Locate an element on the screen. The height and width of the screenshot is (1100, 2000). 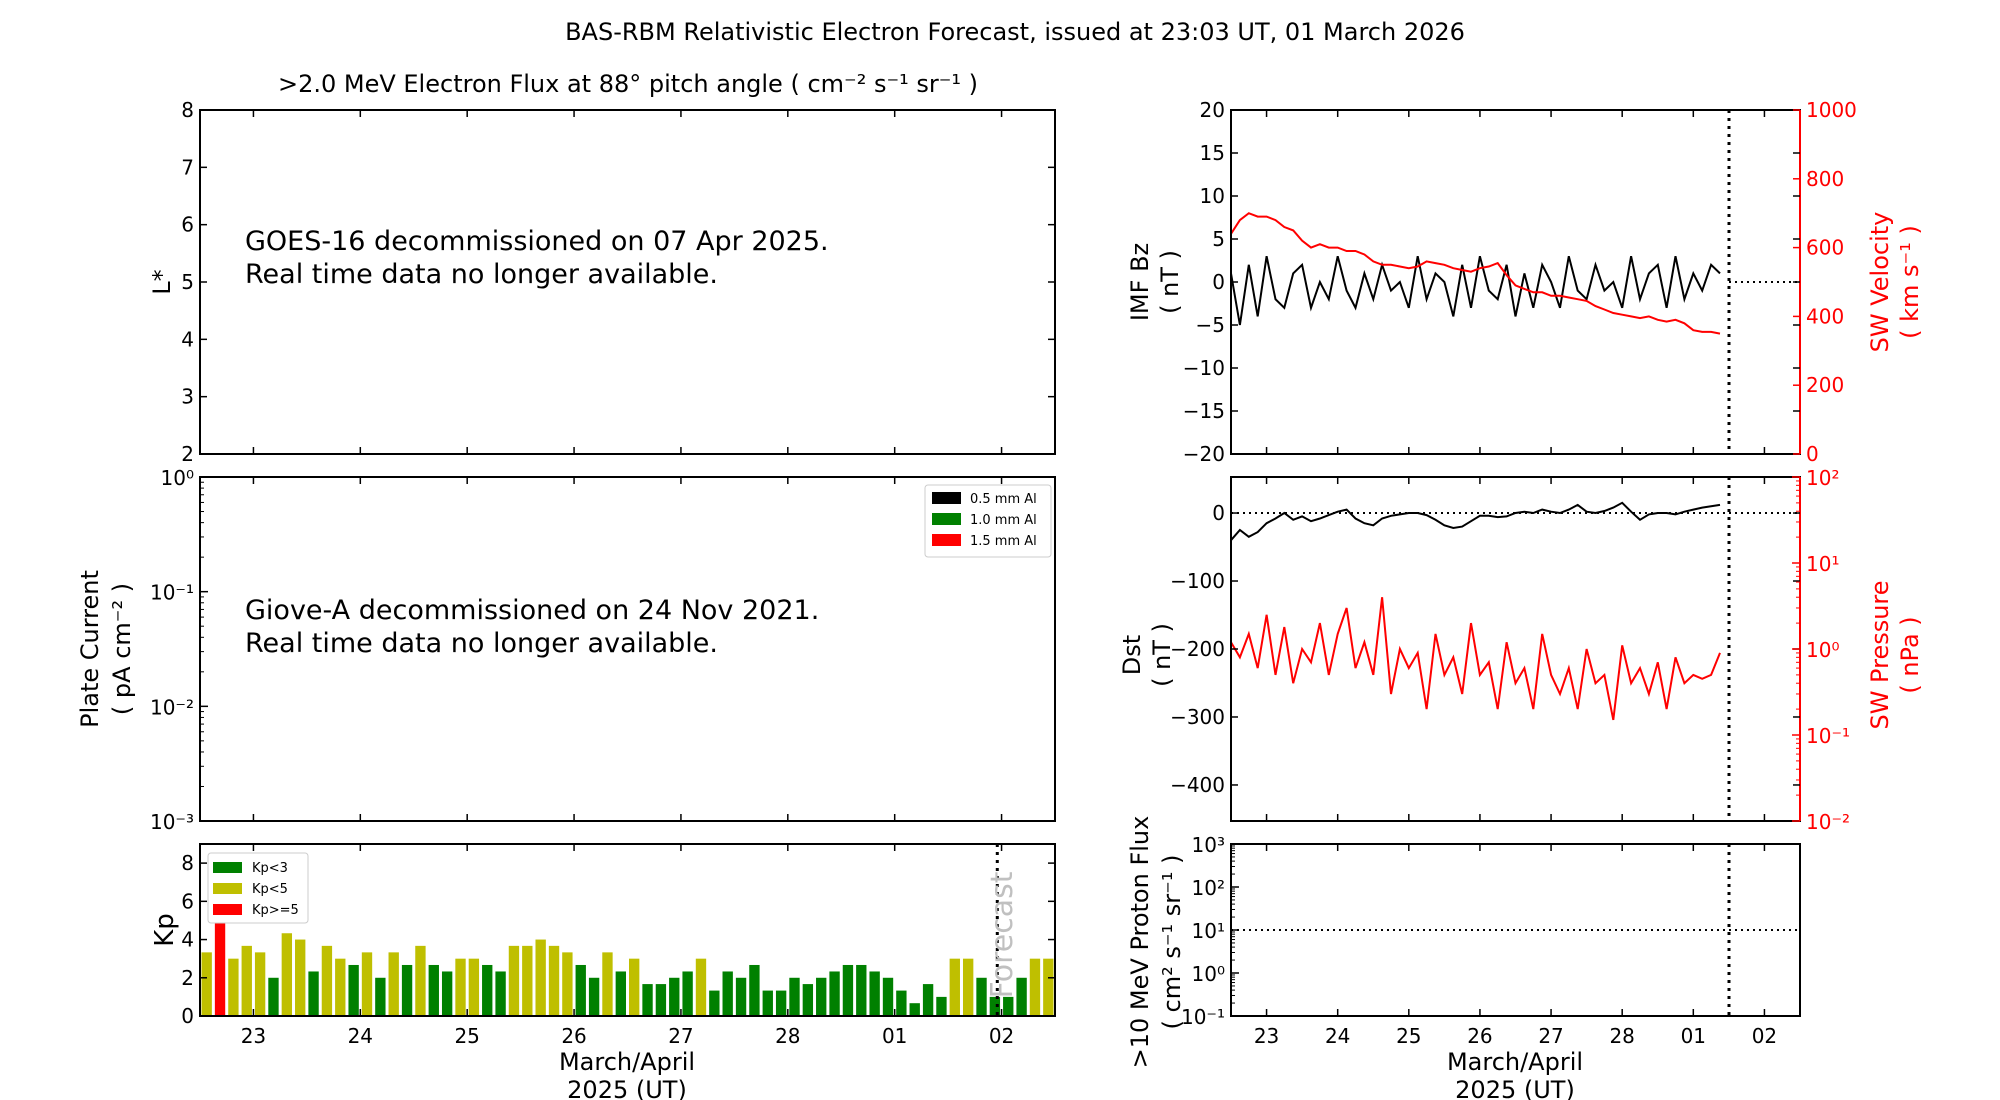
sw-velocity-series is located at coordinates (1475, 273).